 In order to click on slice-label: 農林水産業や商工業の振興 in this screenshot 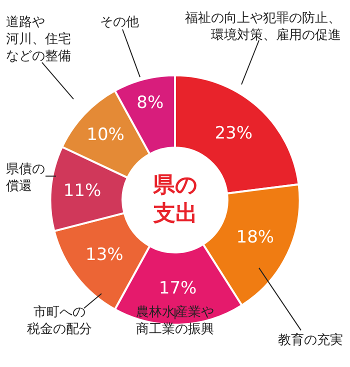, I will do `click(175, 320)`.